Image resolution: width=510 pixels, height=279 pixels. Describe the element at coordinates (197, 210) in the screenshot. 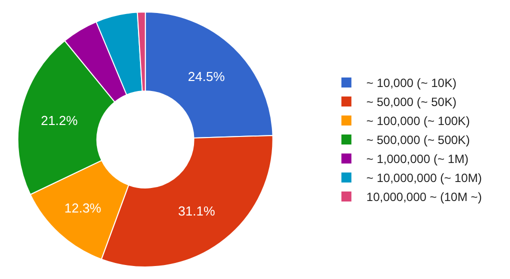

I see `data-label: 31.1%` at that location.